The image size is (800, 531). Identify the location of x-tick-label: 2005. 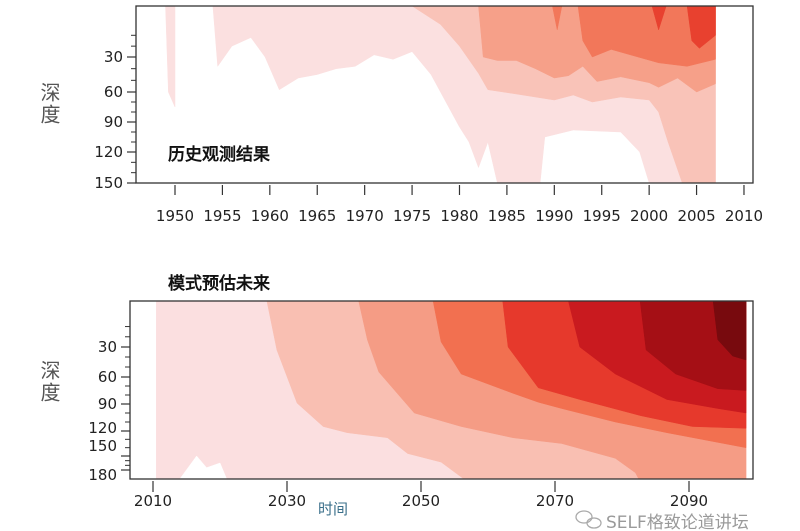
(696, 216).